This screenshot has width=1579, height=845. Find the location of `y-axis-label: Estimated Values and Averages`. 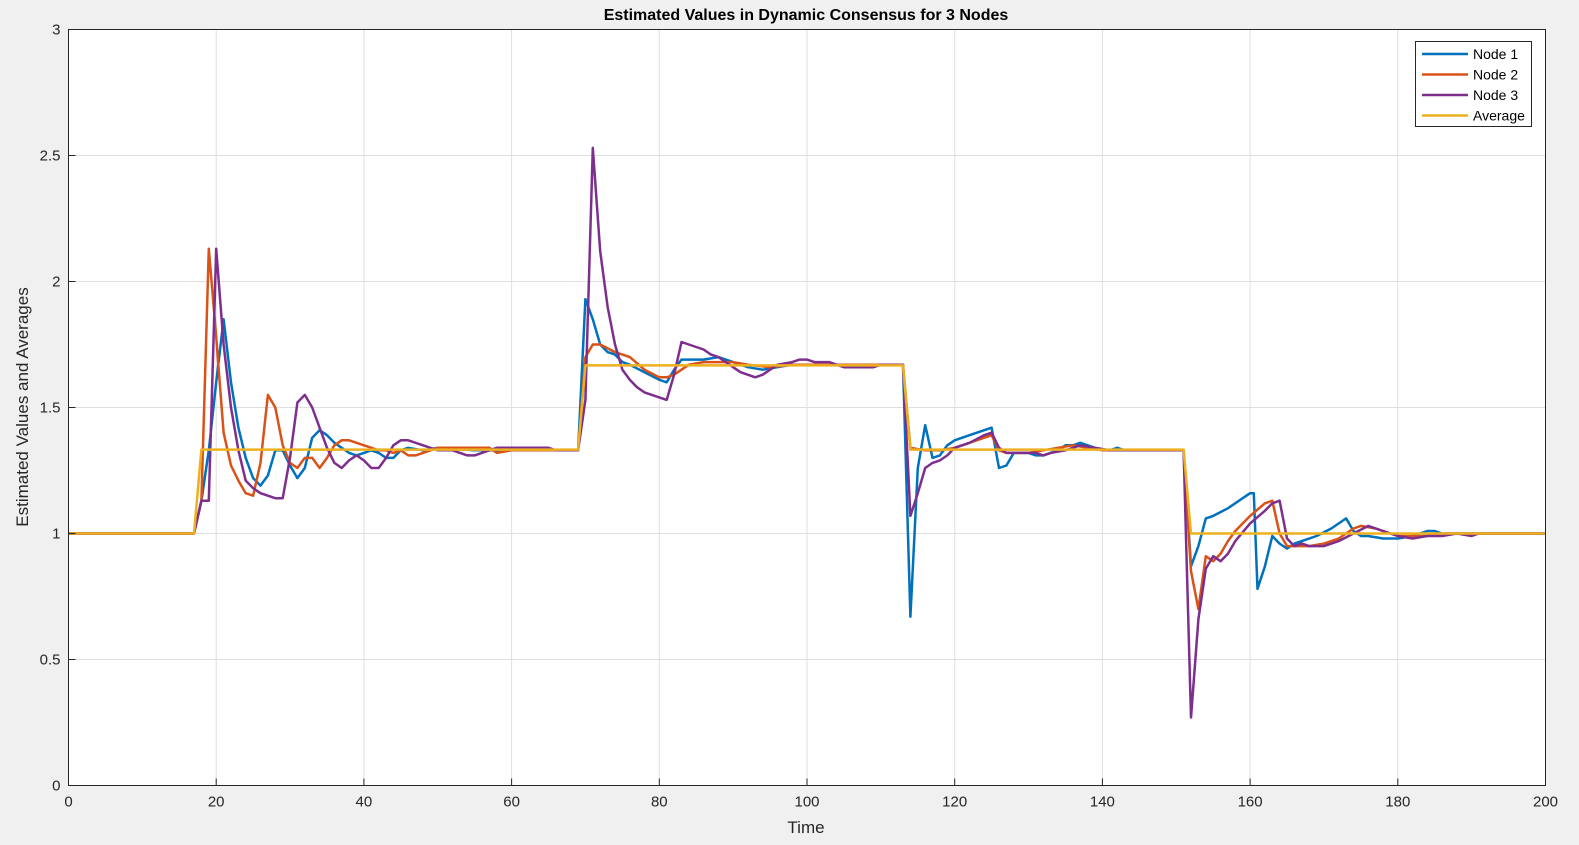

y-axis-label: Estimated Values and Averages is located at coordinates (22, 406).